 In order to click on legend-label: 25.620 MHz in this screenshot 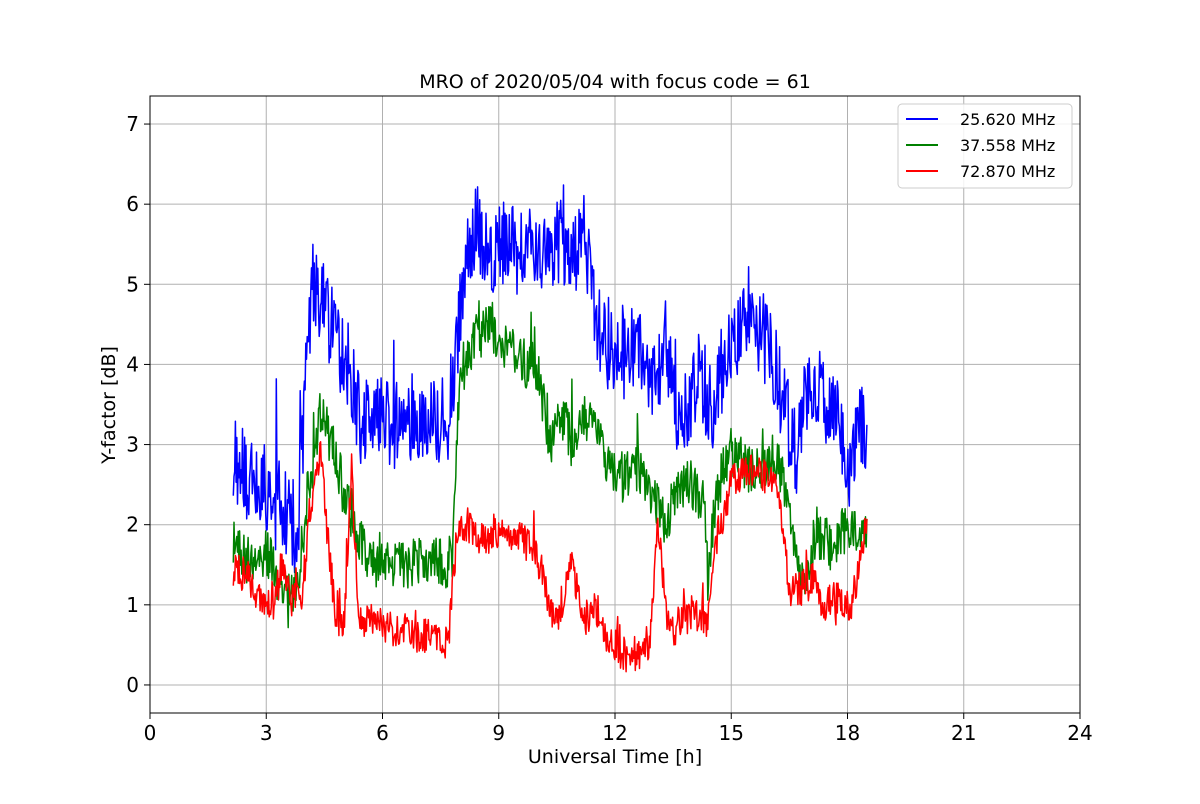, I will do `click(1007, 119)`.